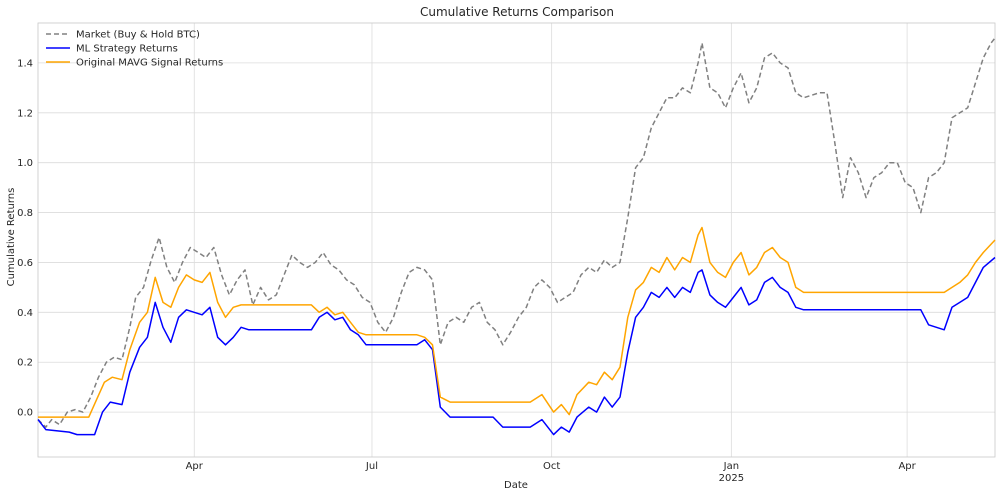  I want to click on legend-label-1: Market (Buy & Hold BTC), so click(138, 35).